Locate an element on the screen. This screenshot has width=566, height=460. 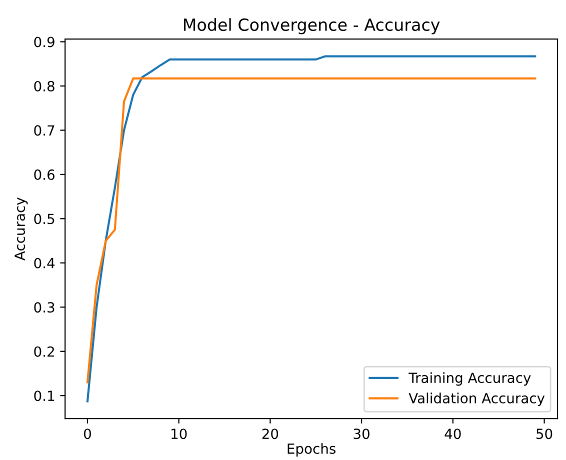
y-tick-label: 0.7 is located at coordinates (44, 130).